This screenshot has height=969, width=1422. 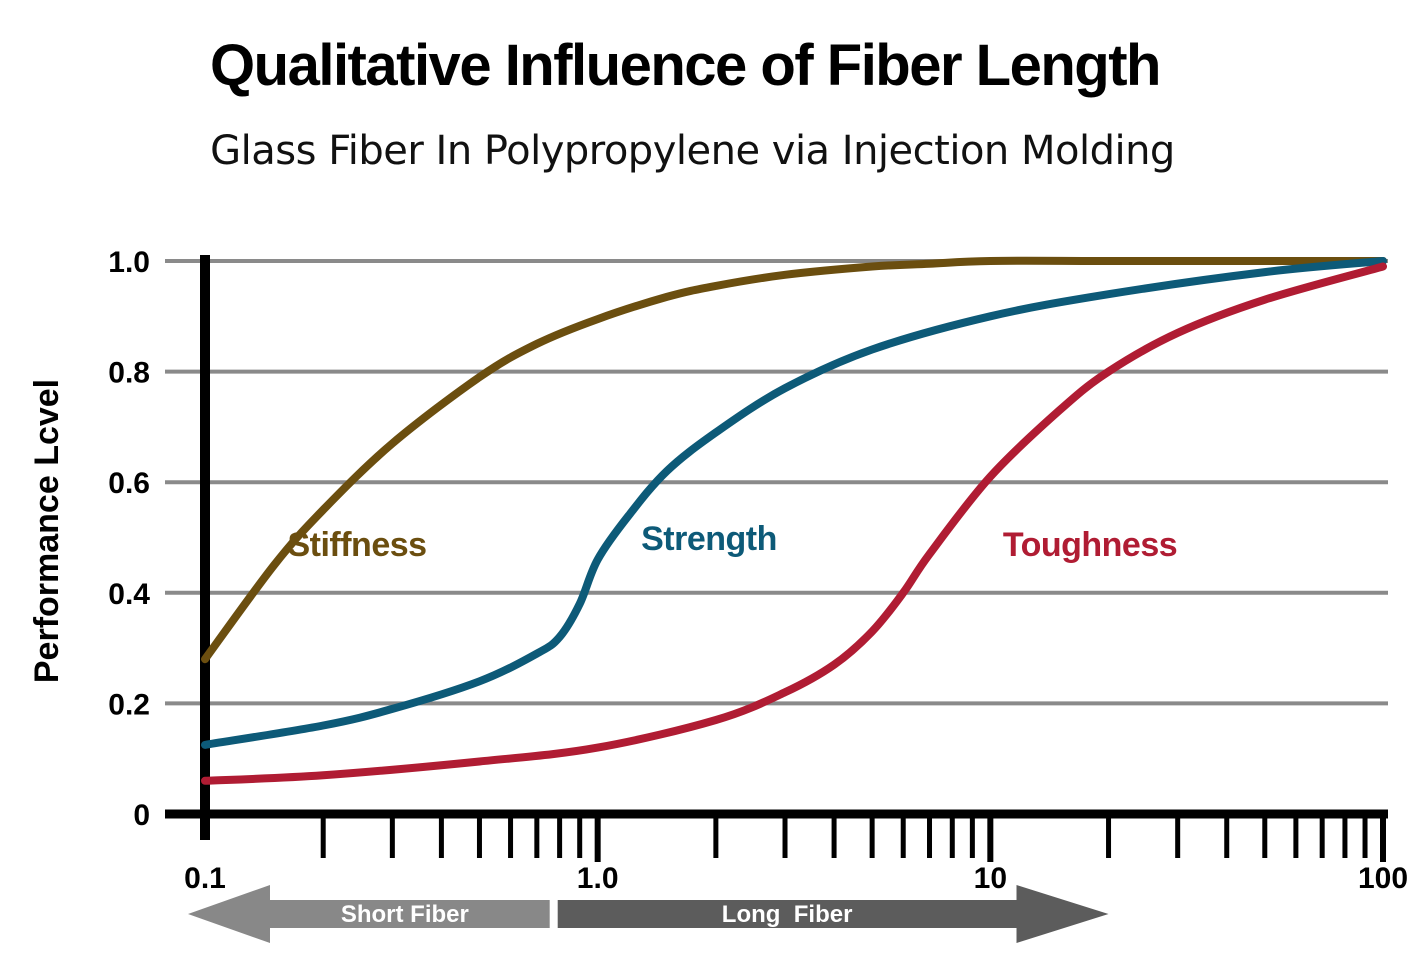 What do you see at coordinates (685, 65) in the screenshot?
I see `chart-title: Qualitative Influence of Fiber Length` at bounding box center [685, 65].